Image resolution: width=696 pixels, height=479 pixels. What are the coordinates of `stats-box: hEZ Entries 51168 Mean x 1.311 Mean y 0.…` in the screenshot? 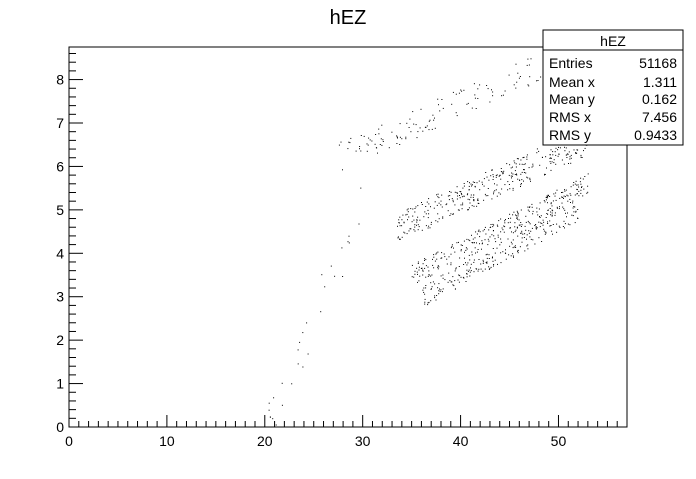 It's located at (613, 87).